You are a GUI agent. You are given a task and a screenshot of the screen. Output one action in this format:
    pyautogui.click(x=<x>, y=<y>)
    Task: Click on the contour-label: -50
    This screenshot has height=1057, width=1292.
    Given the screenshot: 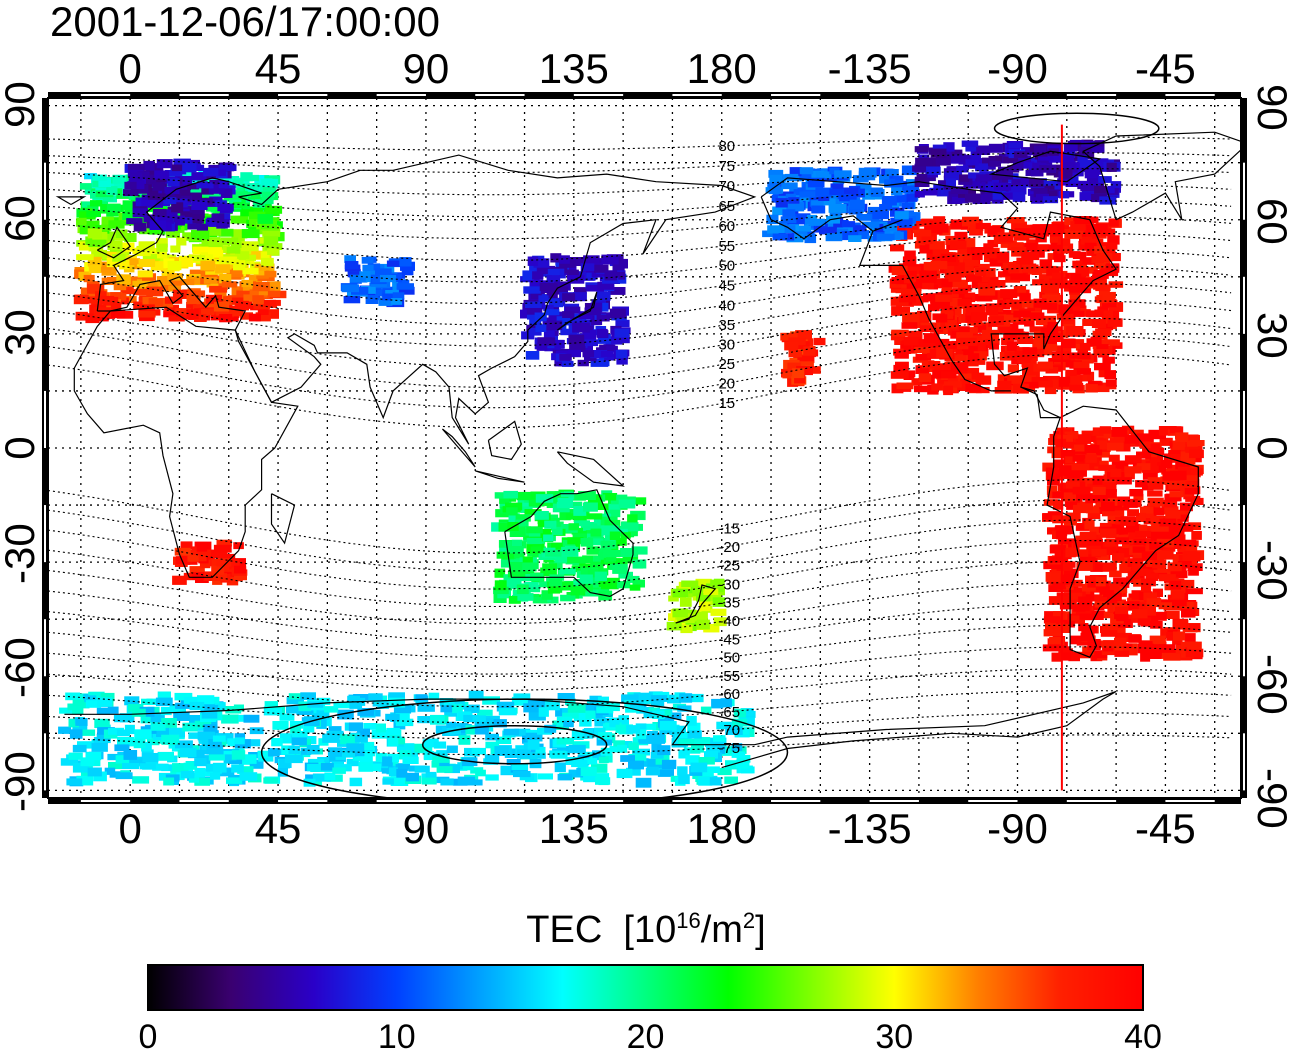 What is the action you would take?
    pyautogui.click(x=729, y=658)
    